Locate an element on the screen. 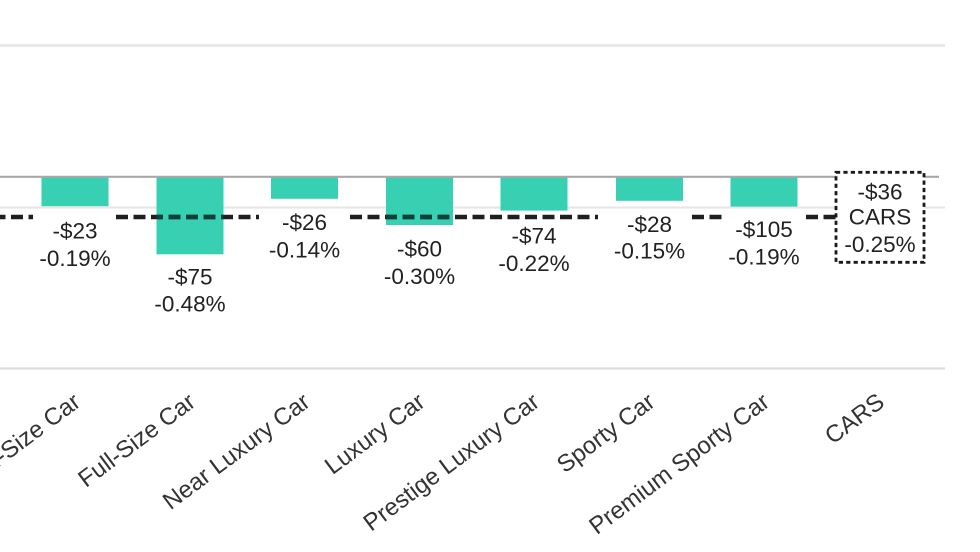 Image resolution: width=980 pixels, height=552 pixels. svg-text: -$74 is located at coordinates (533, 235).